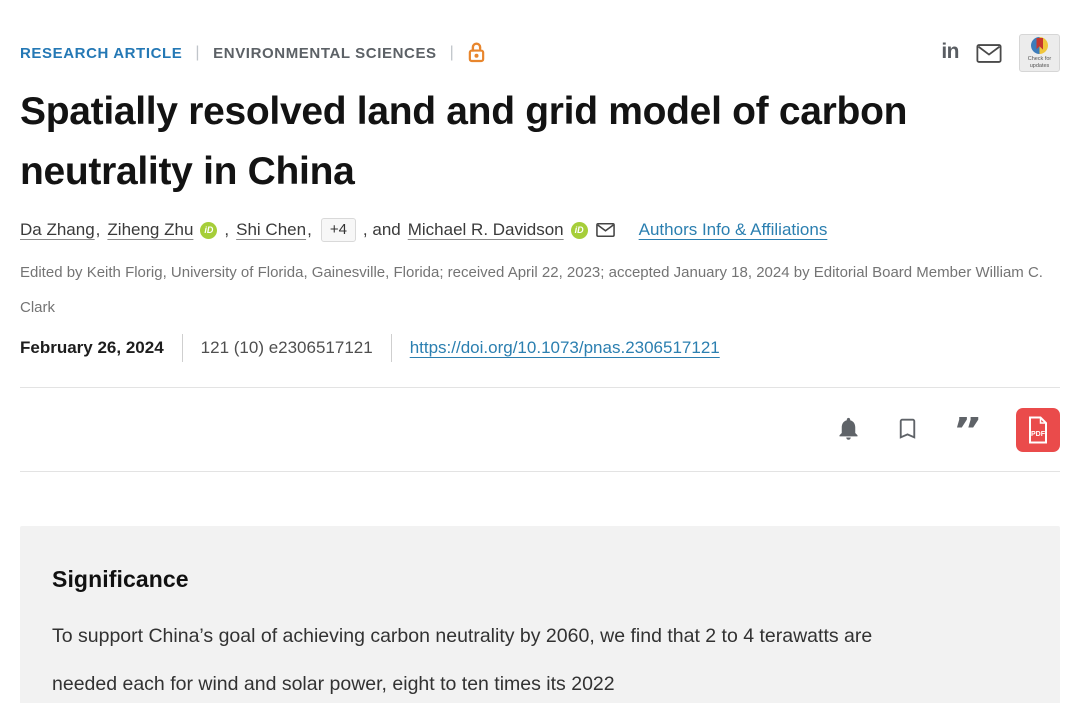 Image resolution: width=1080 pixels, height=703 pixels. Describe the element at coordinates (325, 53) in the screenshot. I see `subject-category-link: ENVIRONMENTAL SCIENCES` at that location.